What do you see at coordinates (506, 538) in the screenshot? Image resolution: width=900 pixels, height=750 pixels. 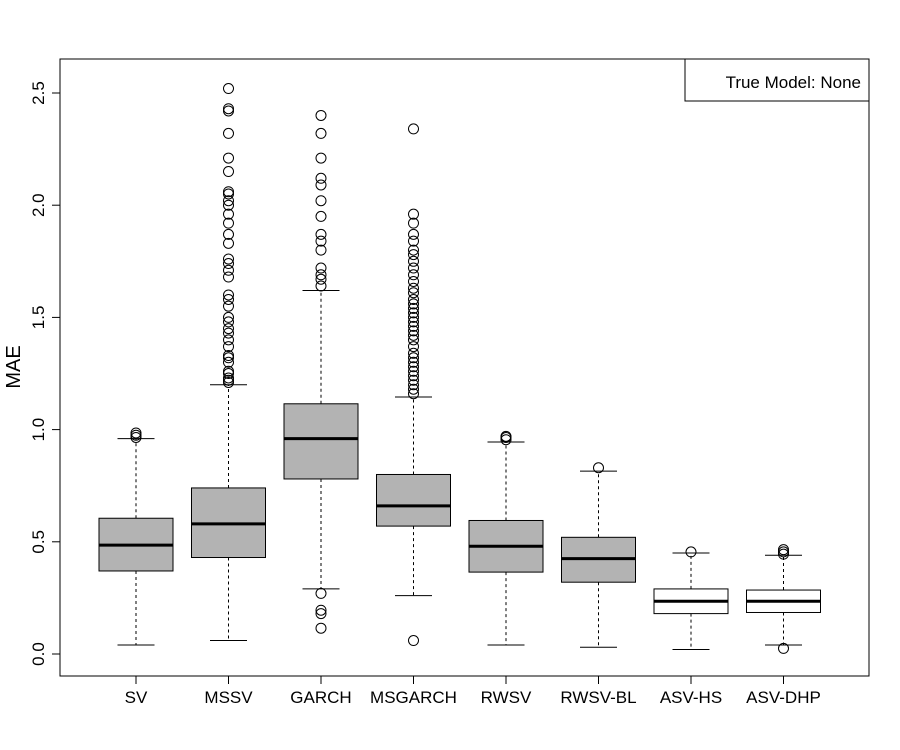 I see `box-rwsv` at bounding box center [506, 538].